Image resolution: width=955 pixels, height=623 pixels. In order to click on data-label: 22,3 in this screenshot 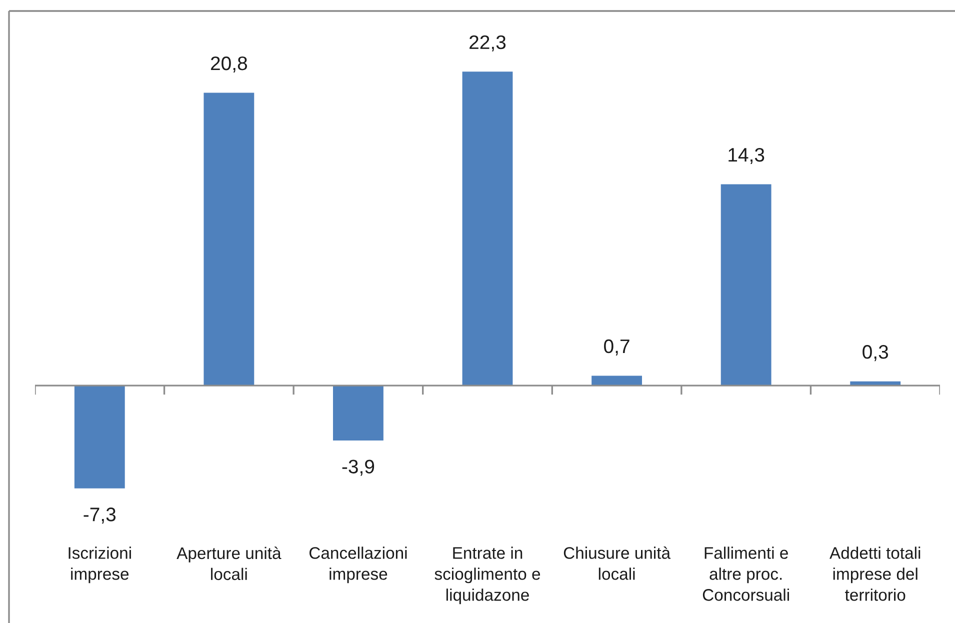, I will do `click(488, 43)`.